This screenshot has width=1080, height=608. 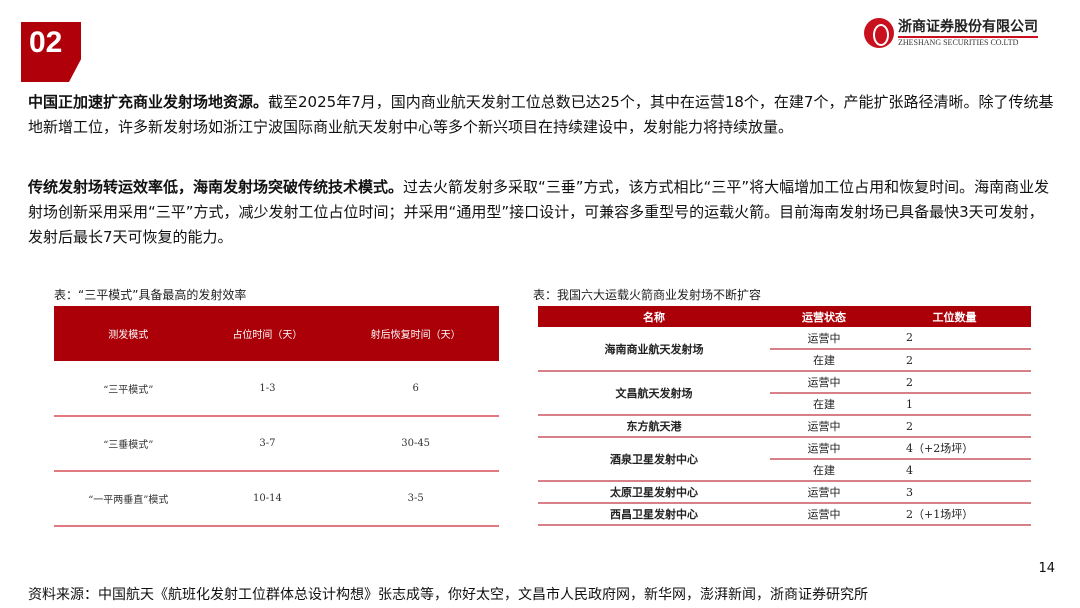 I want to click on table1-caption: 表：“三平模式”具备最高的发射效率, so click(x=150, y=295).